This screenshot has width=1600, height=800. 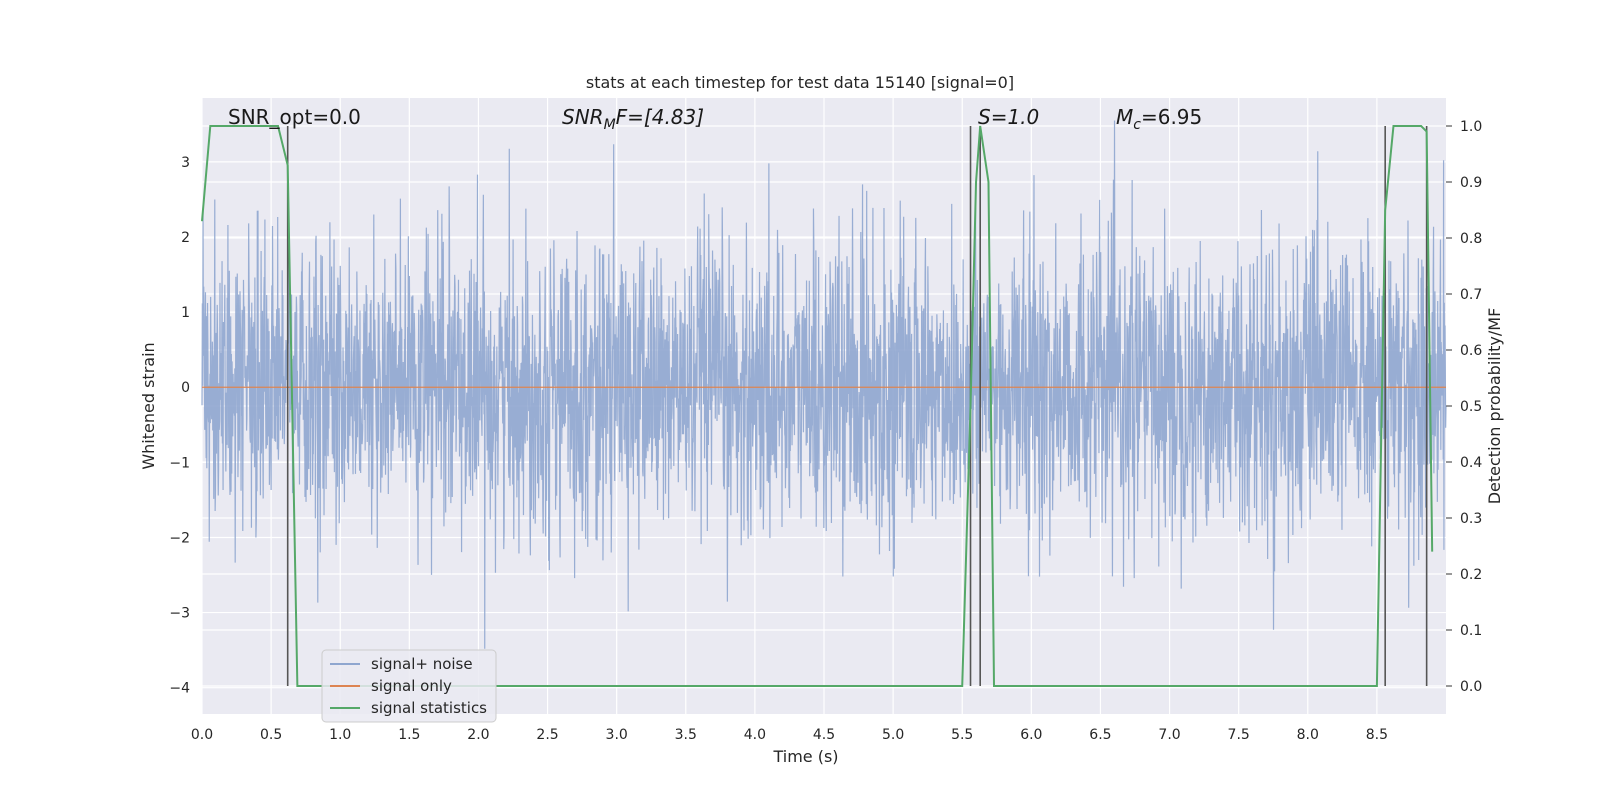 I want to click on x-tick-label: 2.0, so click(x=478, y=735).